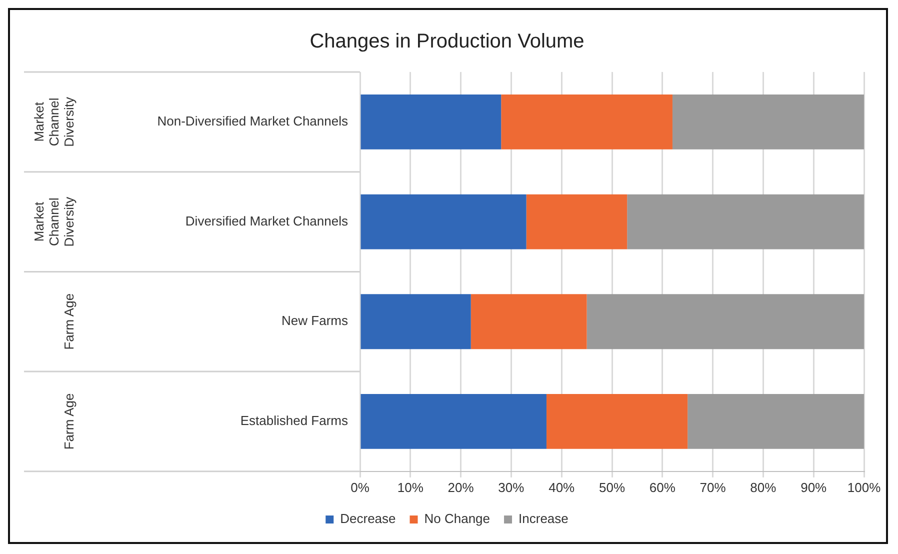 This screenshot has width=898, height=554. What do you see at coordinates (315, 320) in the screenshot?
I see `y-tick-label: New Farms` at bounding box center [315, 320].